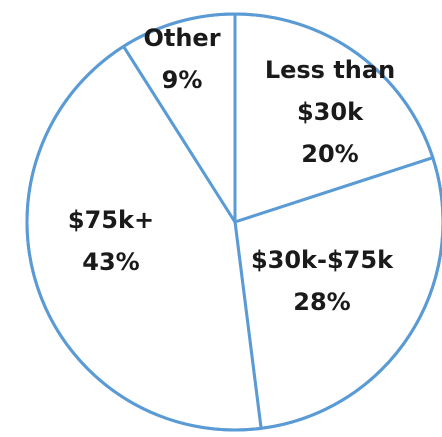  I want to click on slice-label-2: $30k-$75k 28%, so click(322, 281).